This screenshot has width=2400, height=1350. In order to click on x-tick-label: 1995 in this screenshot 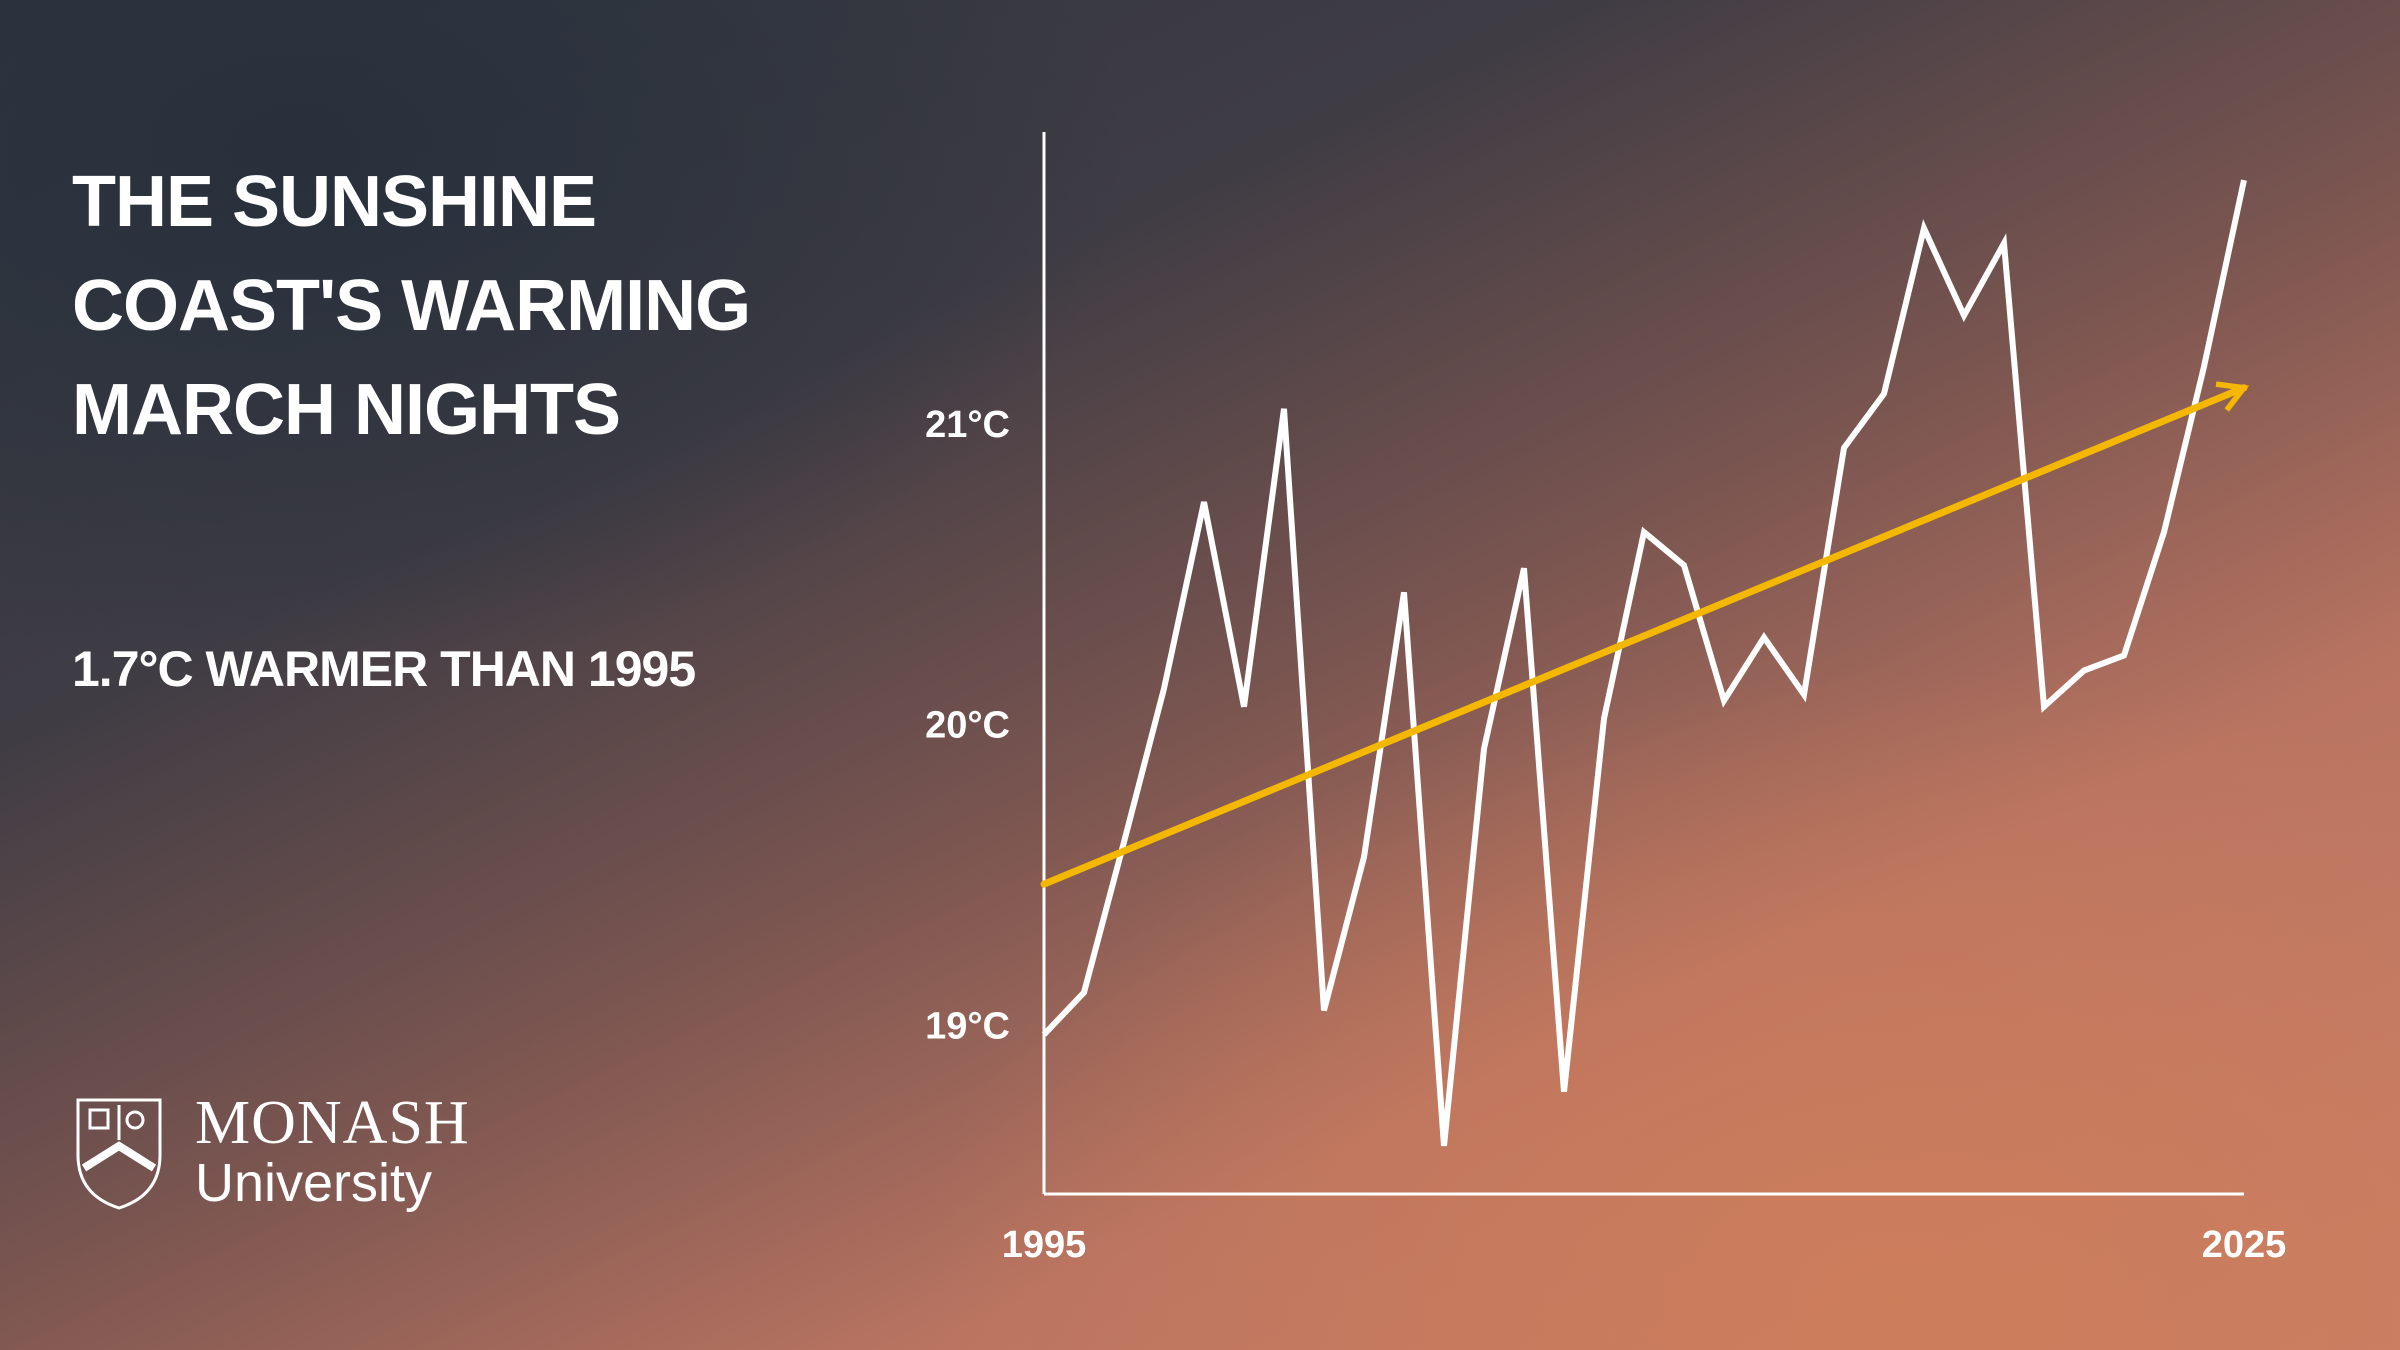, I will do `click(1044, 1245)`.